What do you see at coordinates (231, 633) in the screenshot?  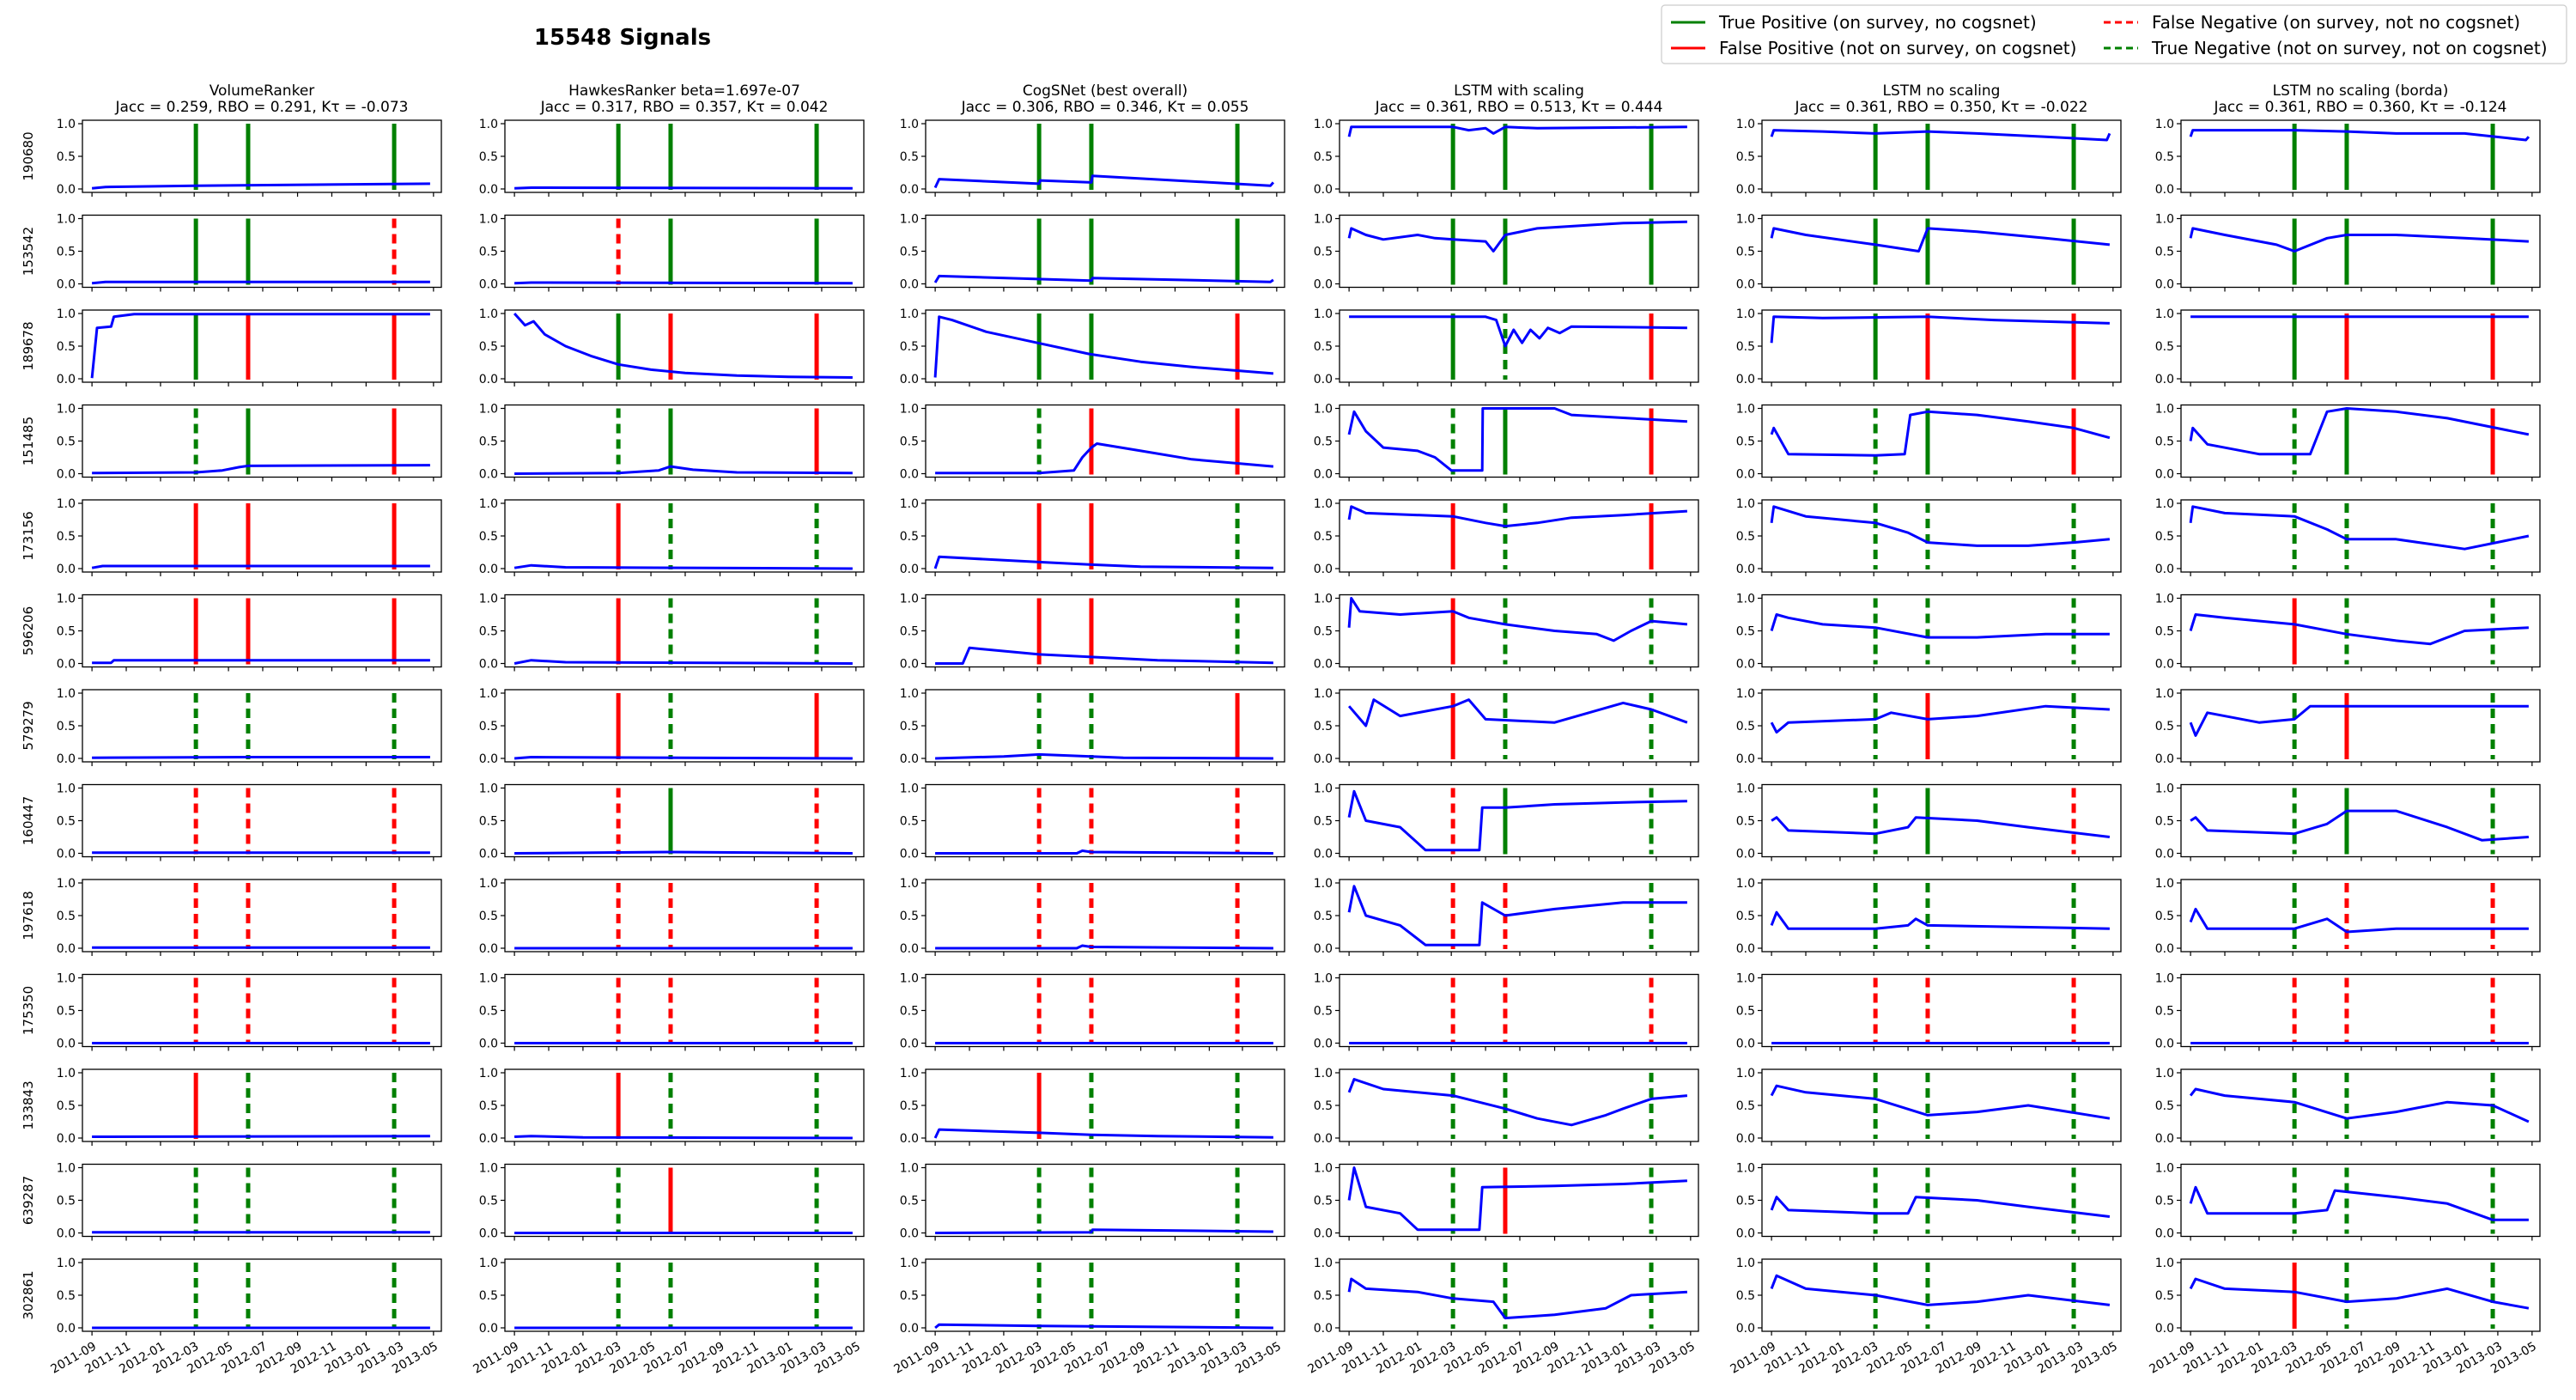 I see `subplot: 0.0 0.5 1.0 596206` at bounding box center [231, 633].